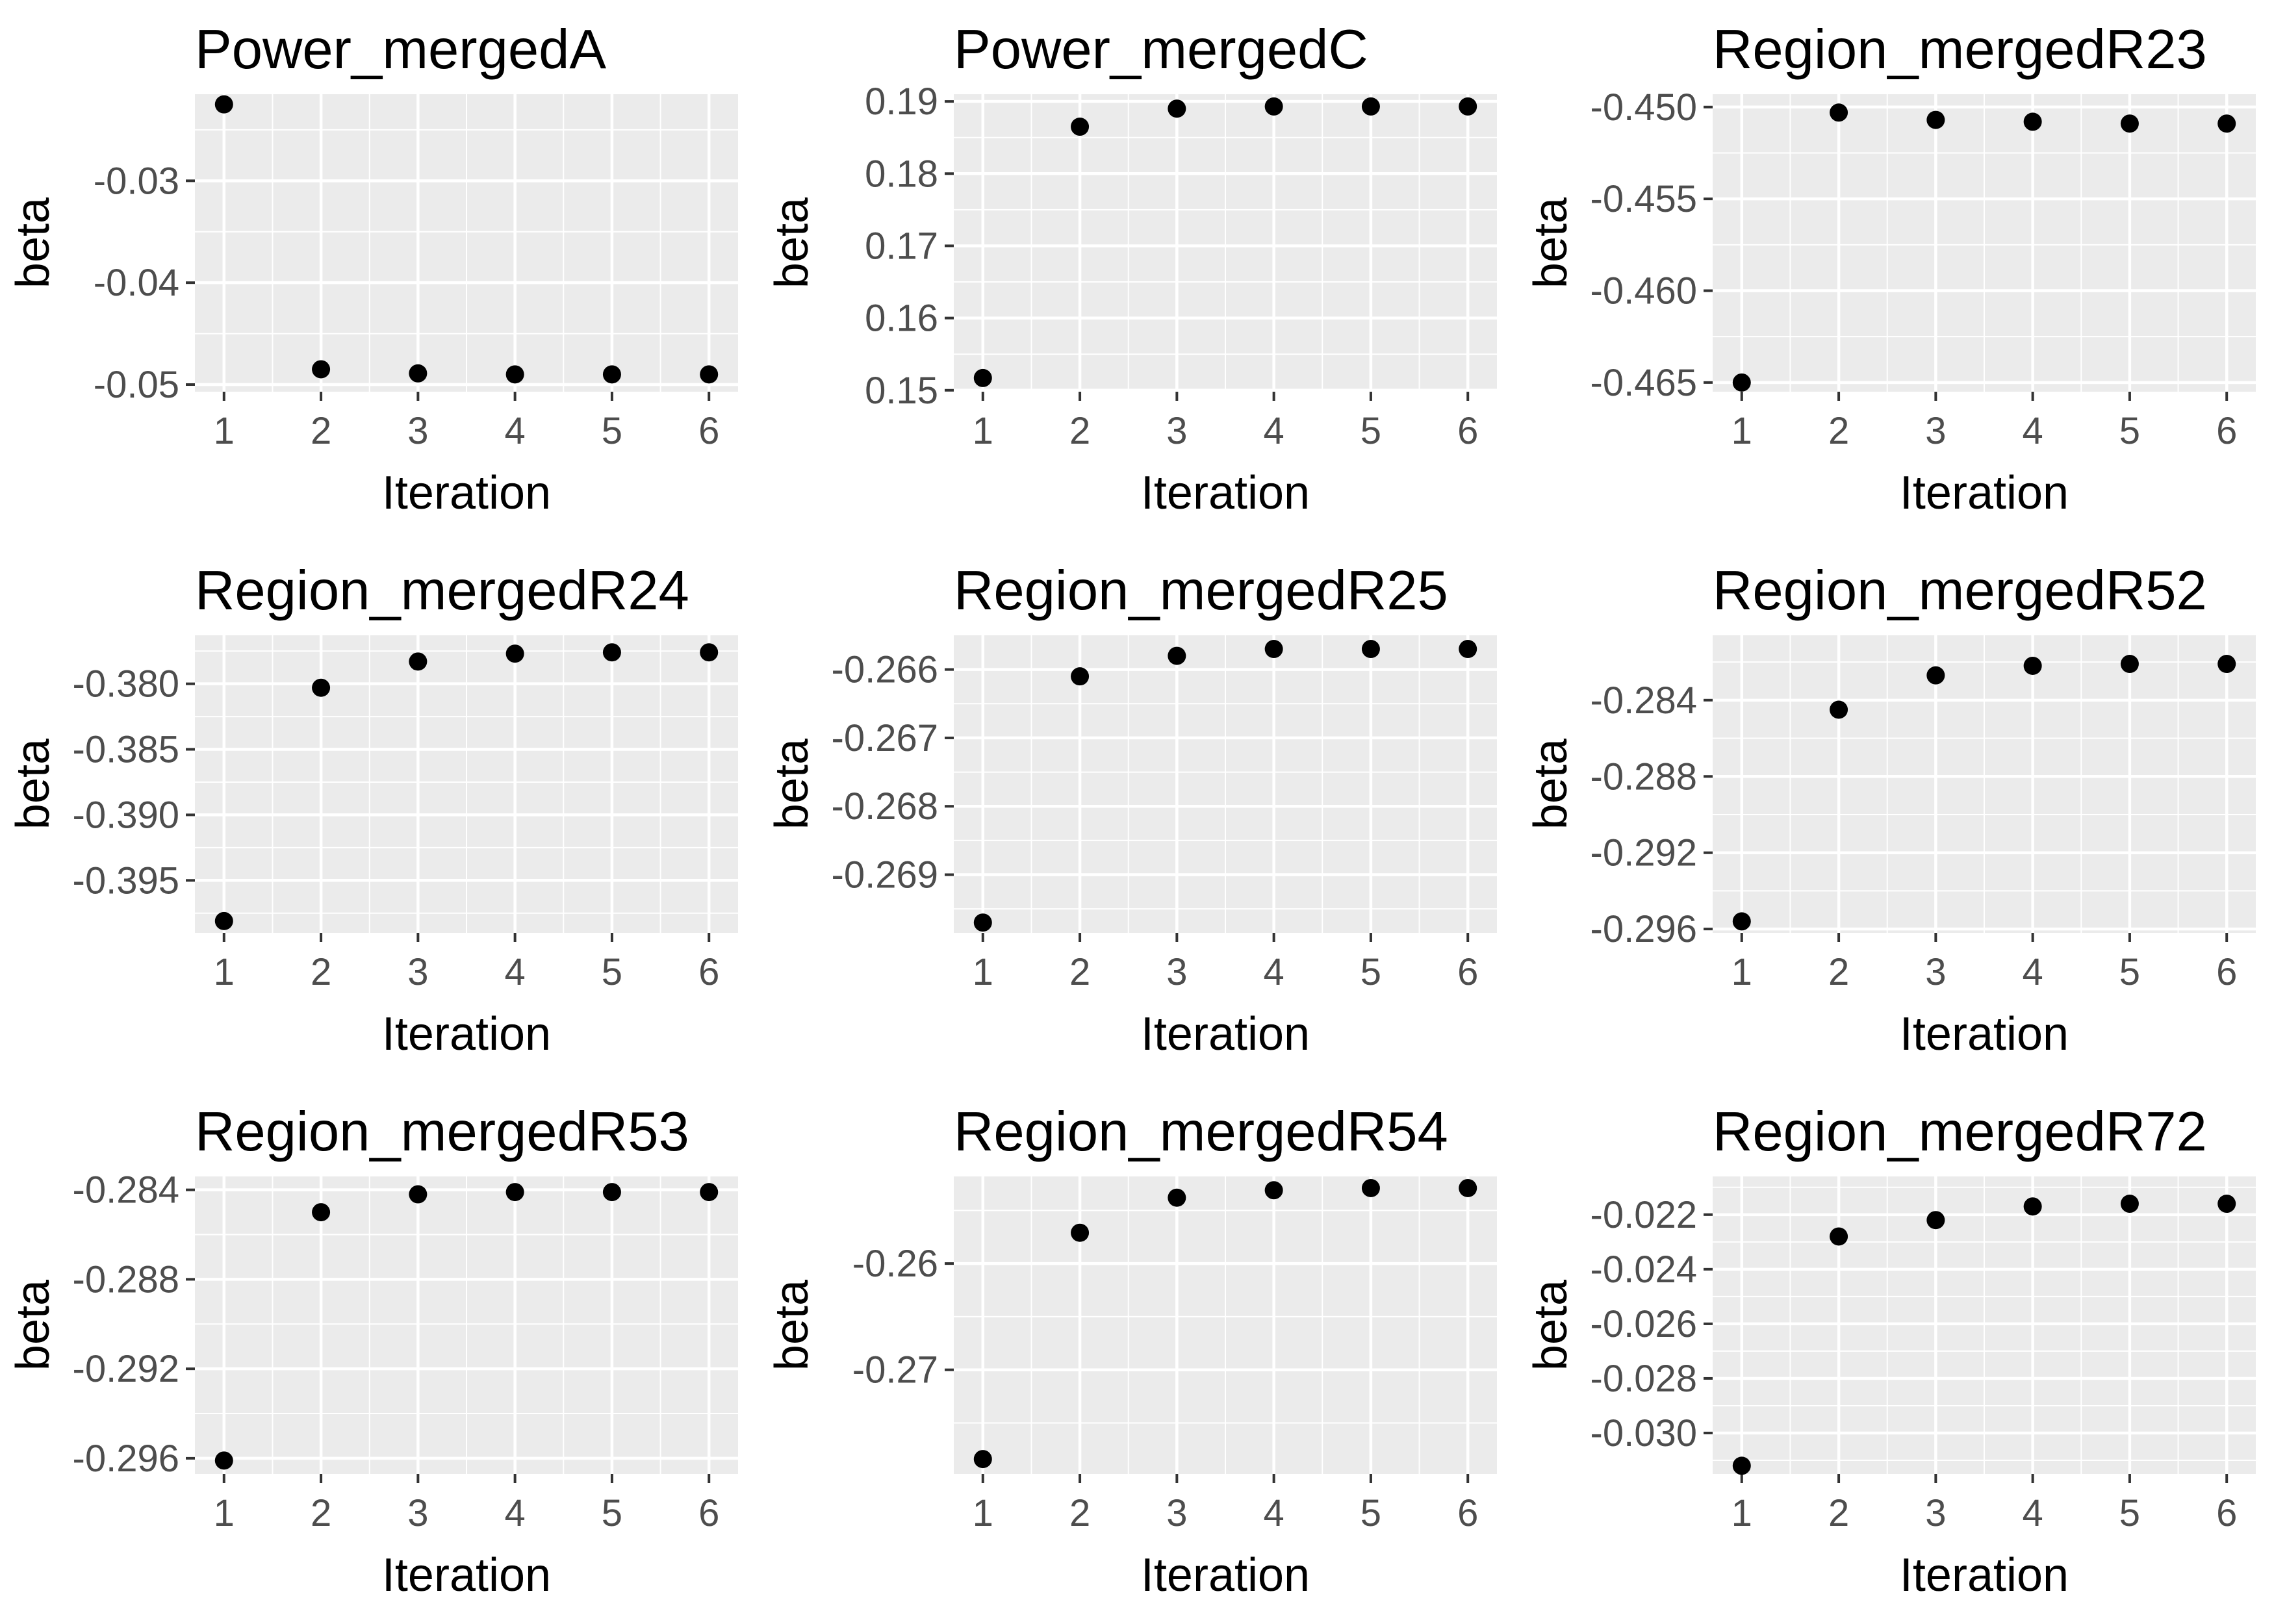 Image resolution: width=2274 pixels, height=1624 pixels. I want to click on y-tick-label: -0.022, so click(1644, 1215).